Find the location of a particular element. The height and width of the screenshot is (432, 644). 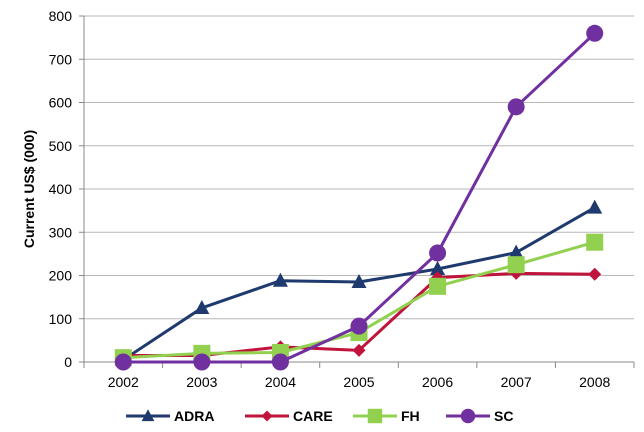

y-tick-label: 500 is located at coordinates (61, 146).